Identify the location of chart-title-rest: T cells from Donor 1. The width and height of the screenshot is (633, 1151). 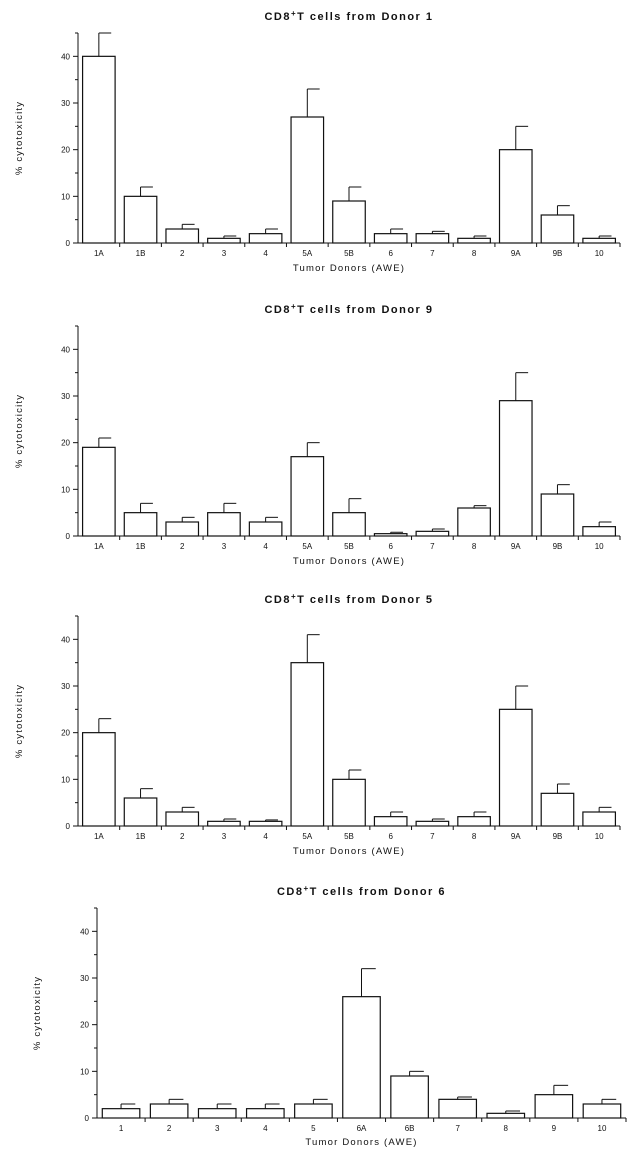
(365, 17).